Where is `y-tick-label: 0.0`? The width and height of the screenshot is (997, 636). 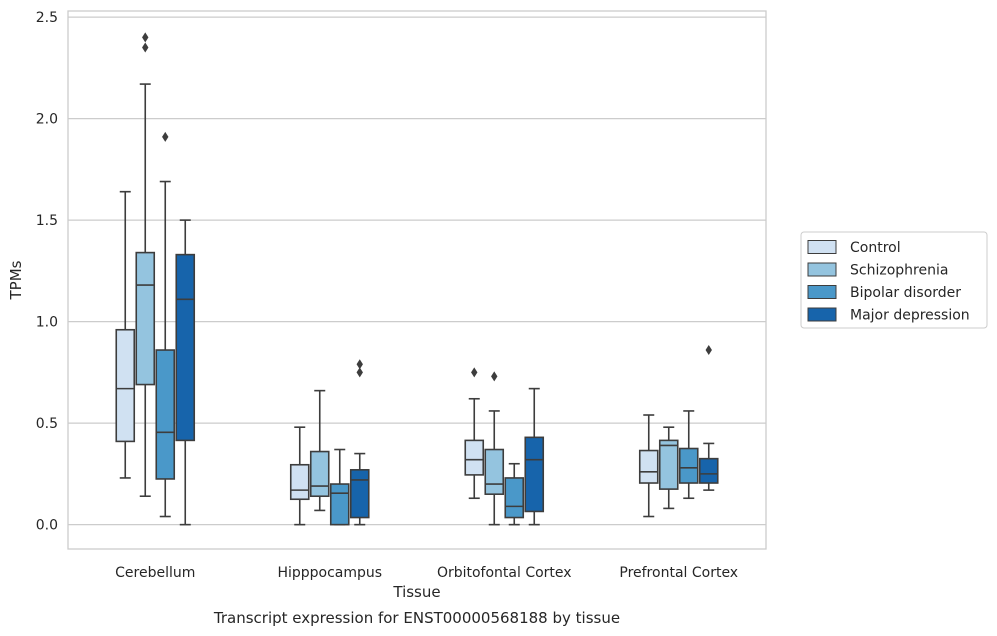 y-tick-label: 0.0 is located at coordinates (47, 526).